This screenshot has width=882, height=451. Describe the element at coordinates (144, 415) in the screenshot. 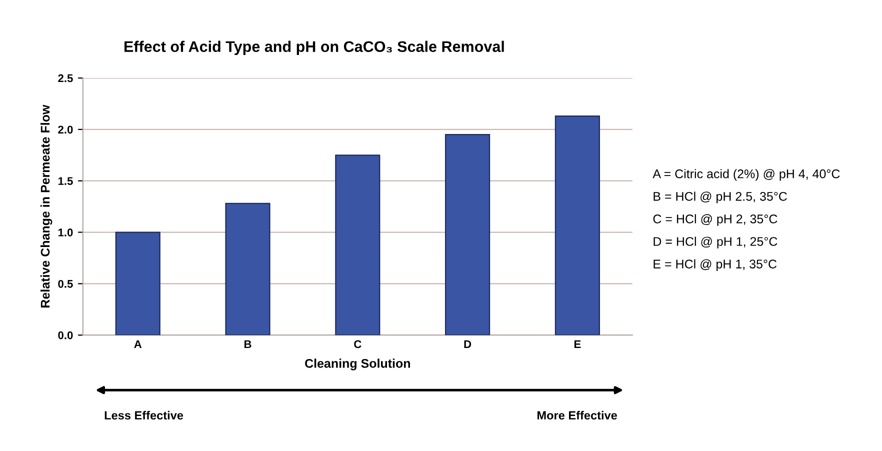

I see `text: Less Effective` at that location.